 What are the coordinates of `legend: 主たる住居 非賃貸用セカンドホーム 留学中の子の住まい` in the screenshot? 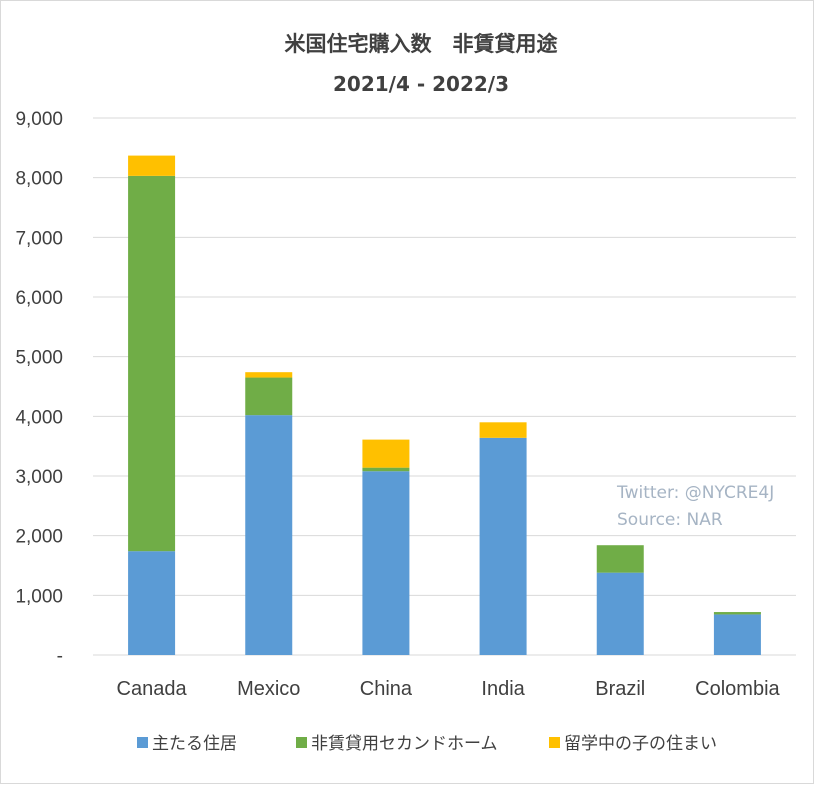 It's located at (427, 744).